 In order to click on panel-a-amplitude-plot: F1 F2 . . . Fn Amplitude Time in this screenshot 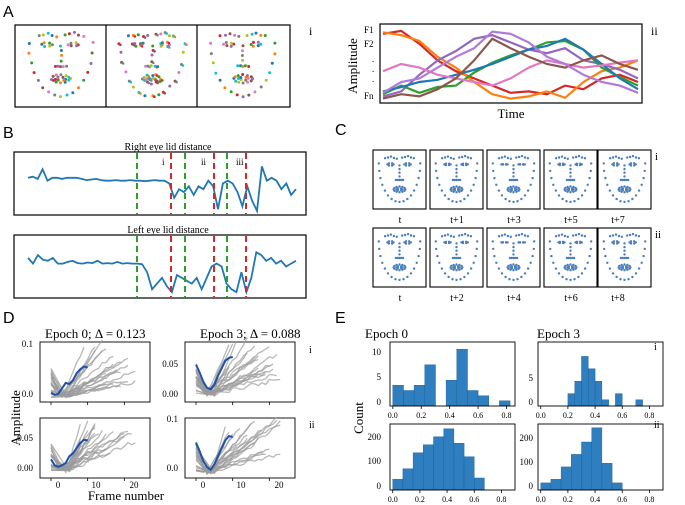, I will do `click(494, 72)`.